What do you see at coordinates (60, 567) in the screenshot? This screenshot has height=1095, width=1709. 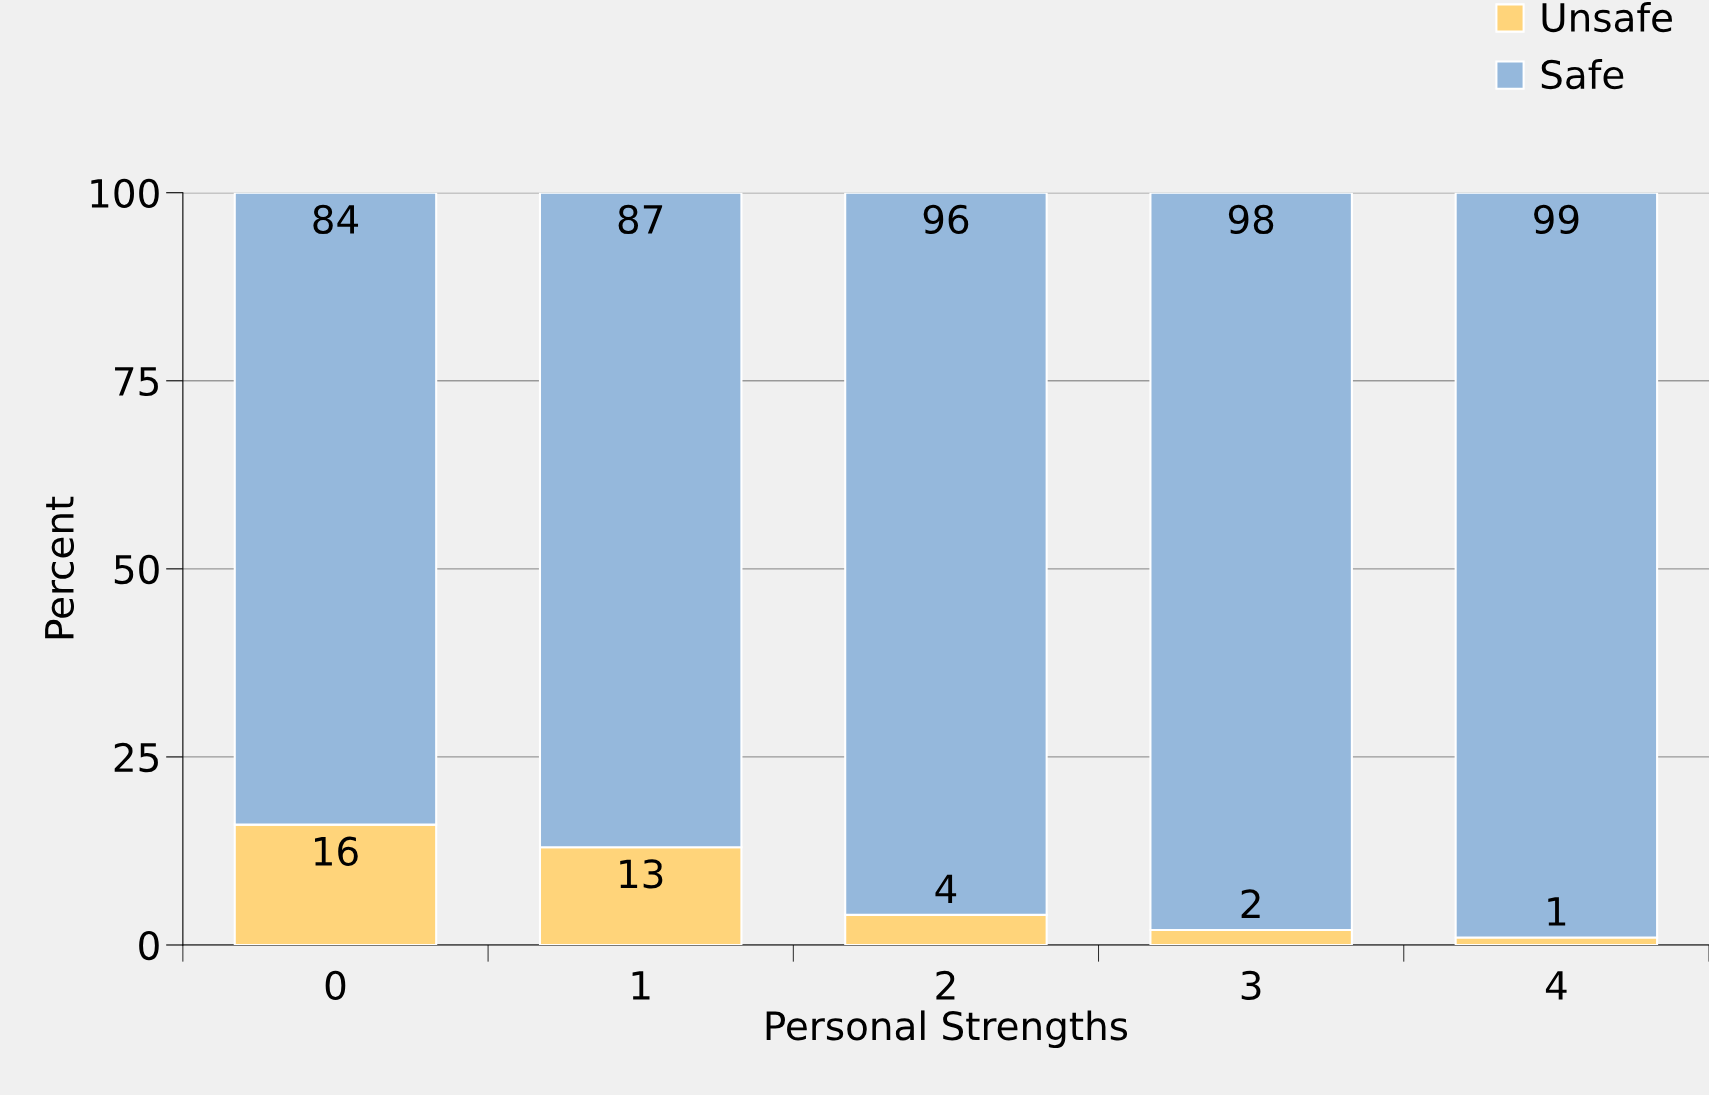 I see `y-axis-title: Percent` at bounding box center [60, 567].